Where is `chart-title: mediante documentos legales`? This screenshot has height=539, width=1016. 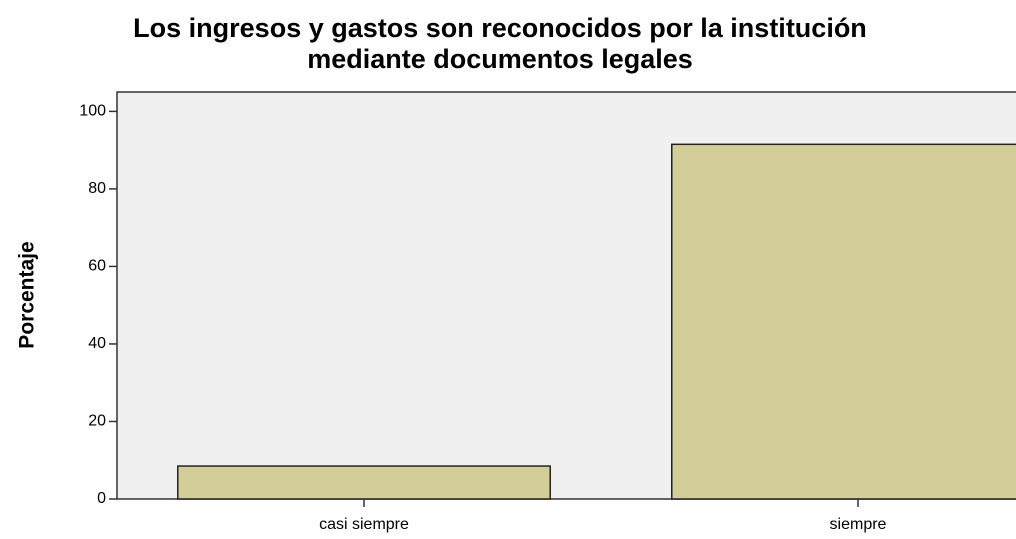
chart-title: mediante documentos legales is located at coordinates (500, 59).